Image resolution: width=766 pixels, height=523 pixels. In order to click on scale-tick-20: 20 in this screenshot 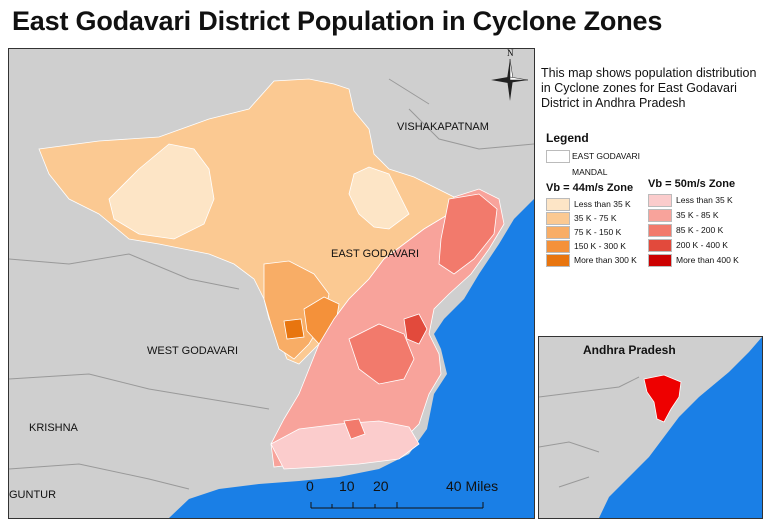, I will do `click(381, 486)`.